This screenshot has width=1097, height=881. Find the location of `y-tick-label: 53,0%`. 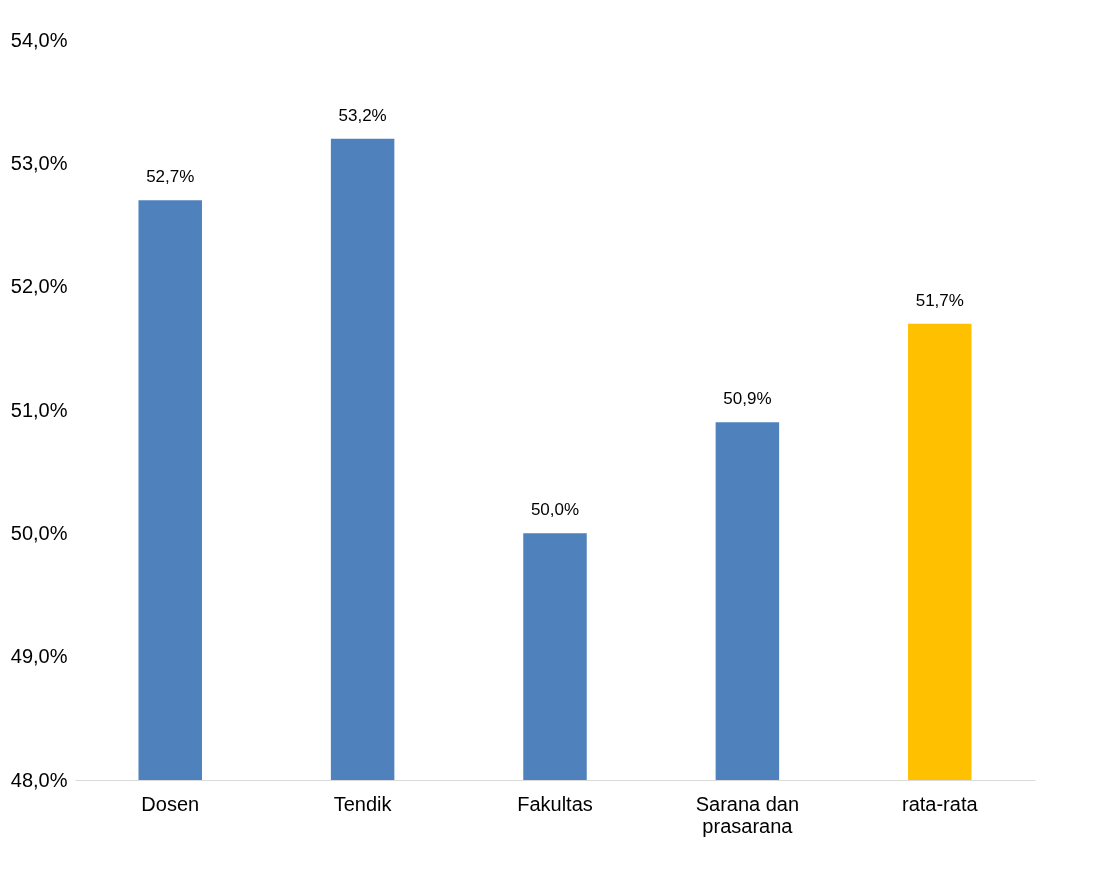

y-tick-label: 53,0% is located at coordinates (39, 162).